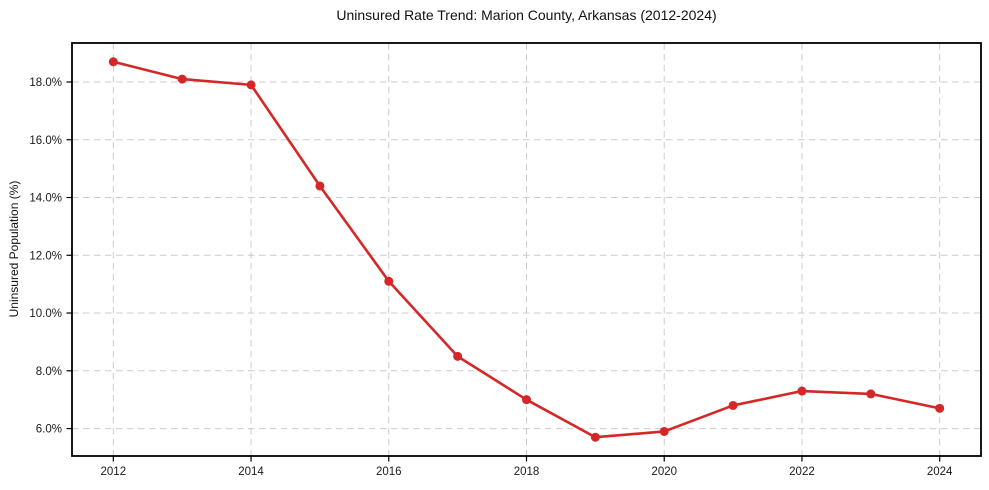 The width and height of the screenshot is (989, 490). Describe the element at coordinates (527, 472) in the screenshot. I see `x-tick-label: 2018` at that location.